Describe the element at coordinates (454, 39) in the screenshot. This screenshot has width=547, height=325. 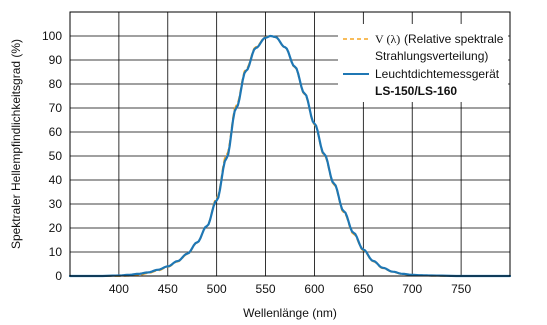
I see `legend-label-vlambda-line1: (Relative spektrale` at that location.